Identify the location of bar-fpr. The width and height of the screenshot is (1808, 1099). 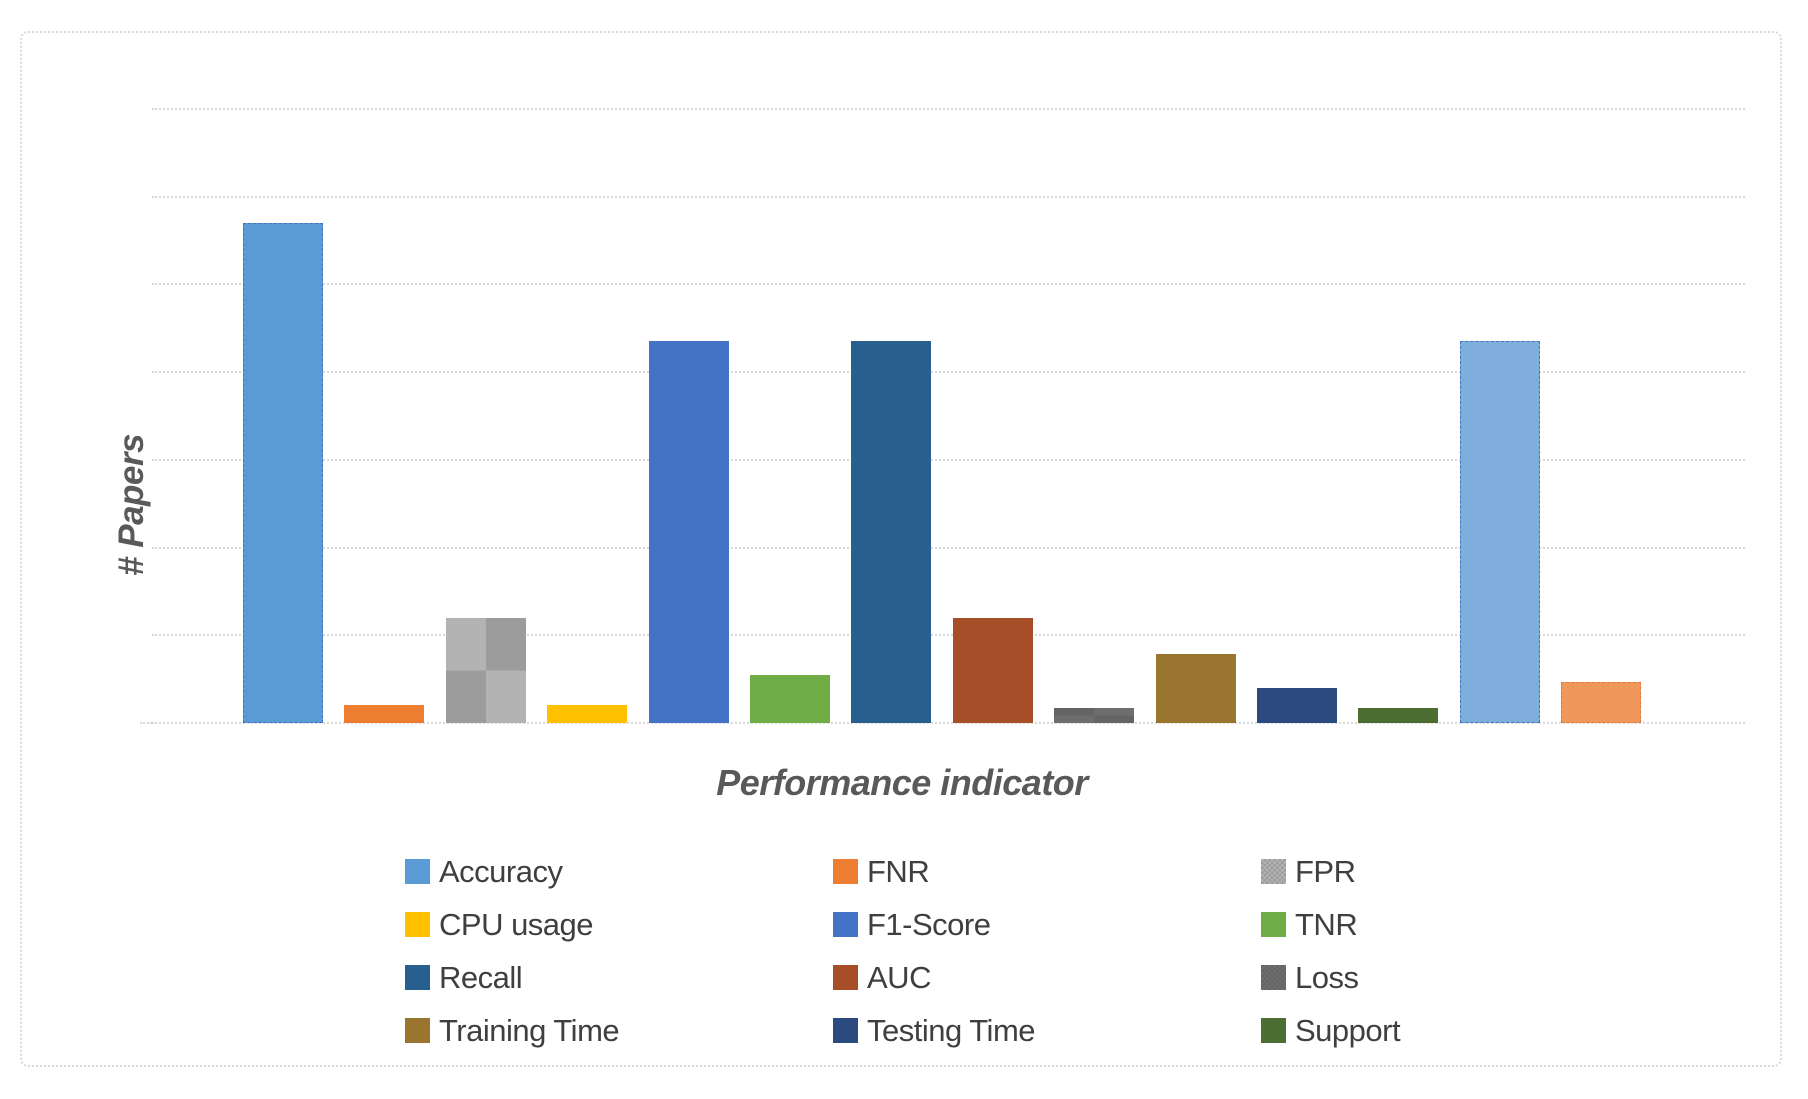
(486, 670).